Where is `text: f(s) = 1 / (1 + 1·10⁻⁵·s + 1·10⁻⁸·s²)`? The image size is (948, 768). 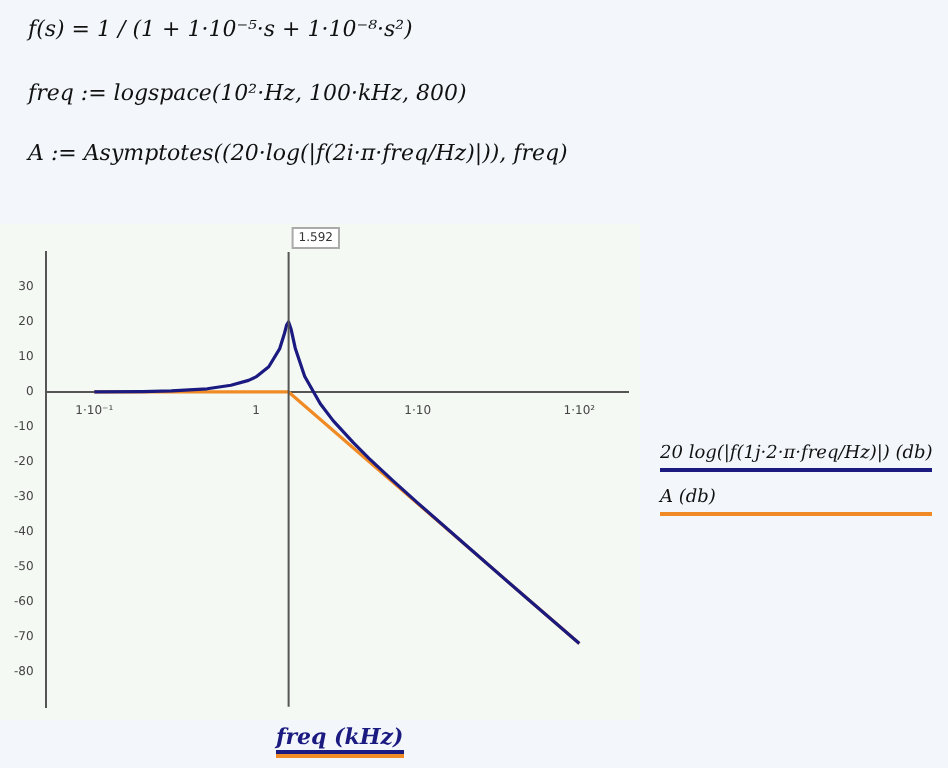 text: f(s) = 1 / (1 + 1·10⁻⁵·s + 1·10⁻⁸·s²) is located at coordinates (220, 29).